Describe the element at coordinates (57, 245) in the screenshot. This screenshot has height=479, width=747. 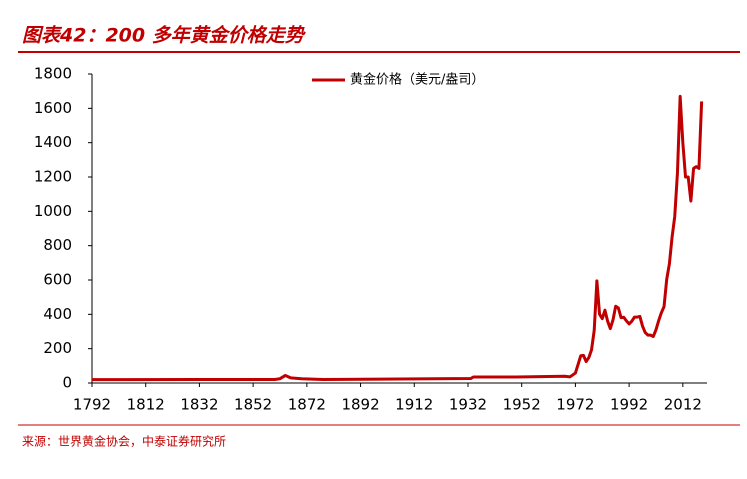
I see `y-tick-label: 800` at that location.